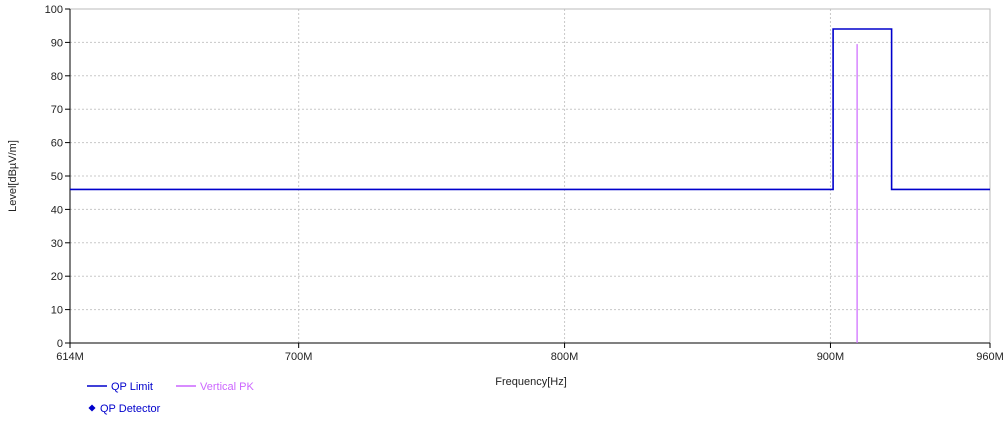 This screenshot has width=1007, height=425. Describe the element at coordinates (299, 357) in the screenshot. I see `x-tick-label: 700M` at that location.